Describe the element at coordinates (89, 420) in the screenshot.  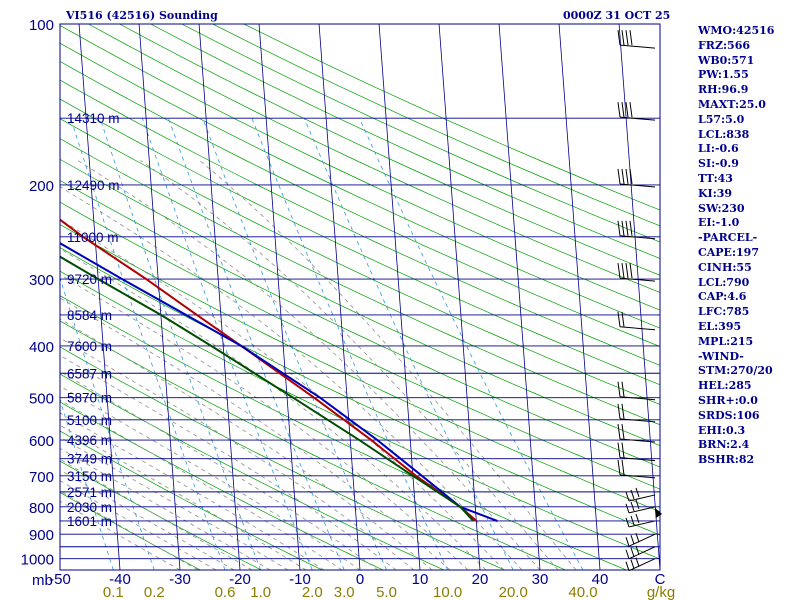
I see `height-label: 5100 m` at that location.